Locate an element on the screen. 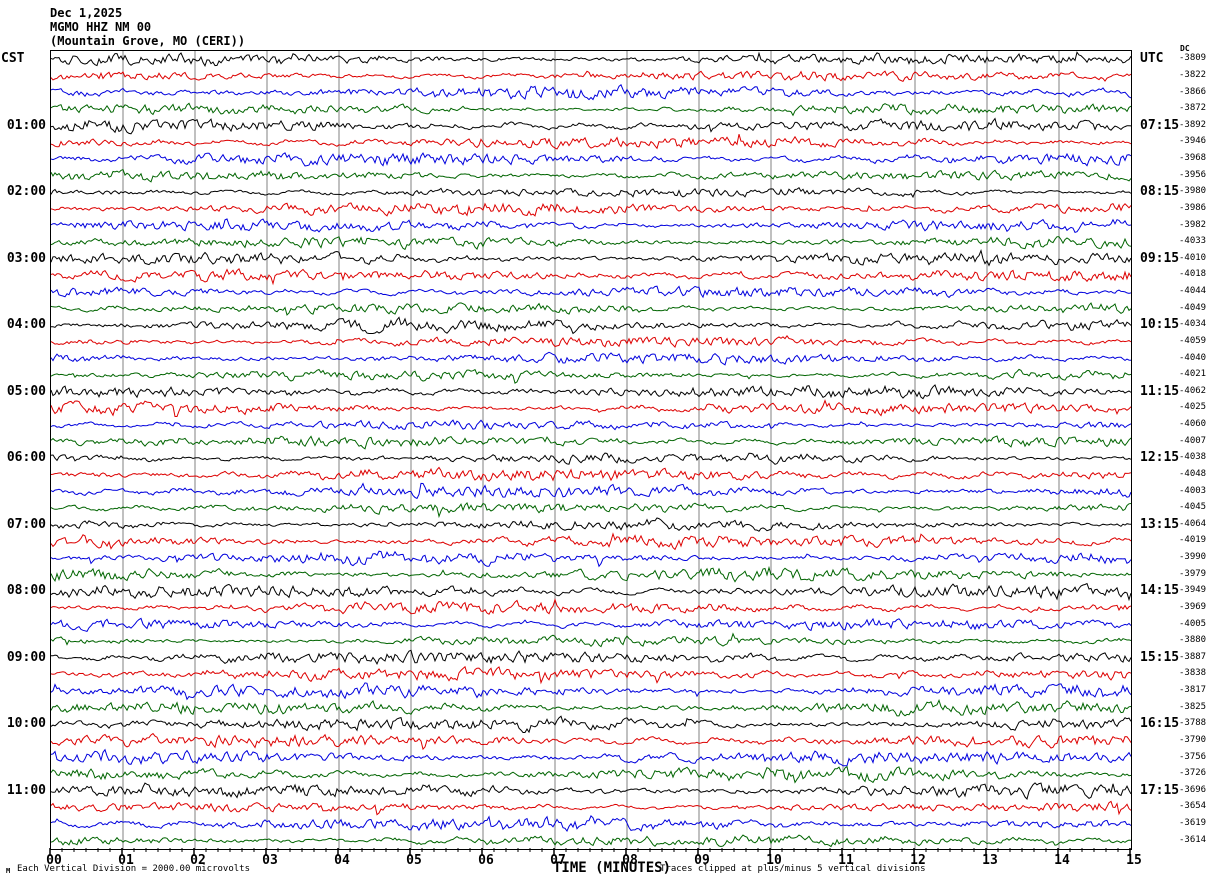 The image size is (1210, 886). x-axis-title: TIME (MINUTES) is located at coordinates (612, 868).